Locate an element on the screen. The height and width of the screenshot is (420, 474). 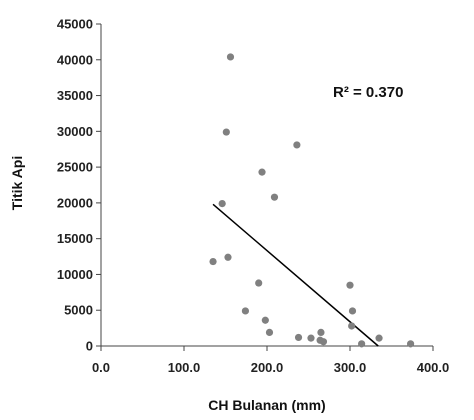
y-tick-label: 10000 is located at coordinates (75, 274).